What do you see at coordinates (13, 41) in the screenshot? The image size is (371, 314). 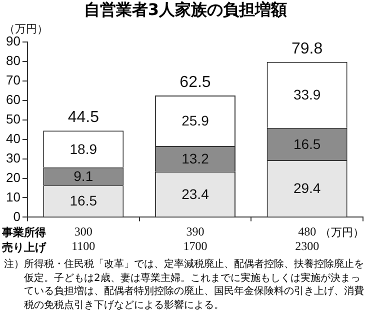 I see `y-tick-label: 90` at bounding box center [13, 41].